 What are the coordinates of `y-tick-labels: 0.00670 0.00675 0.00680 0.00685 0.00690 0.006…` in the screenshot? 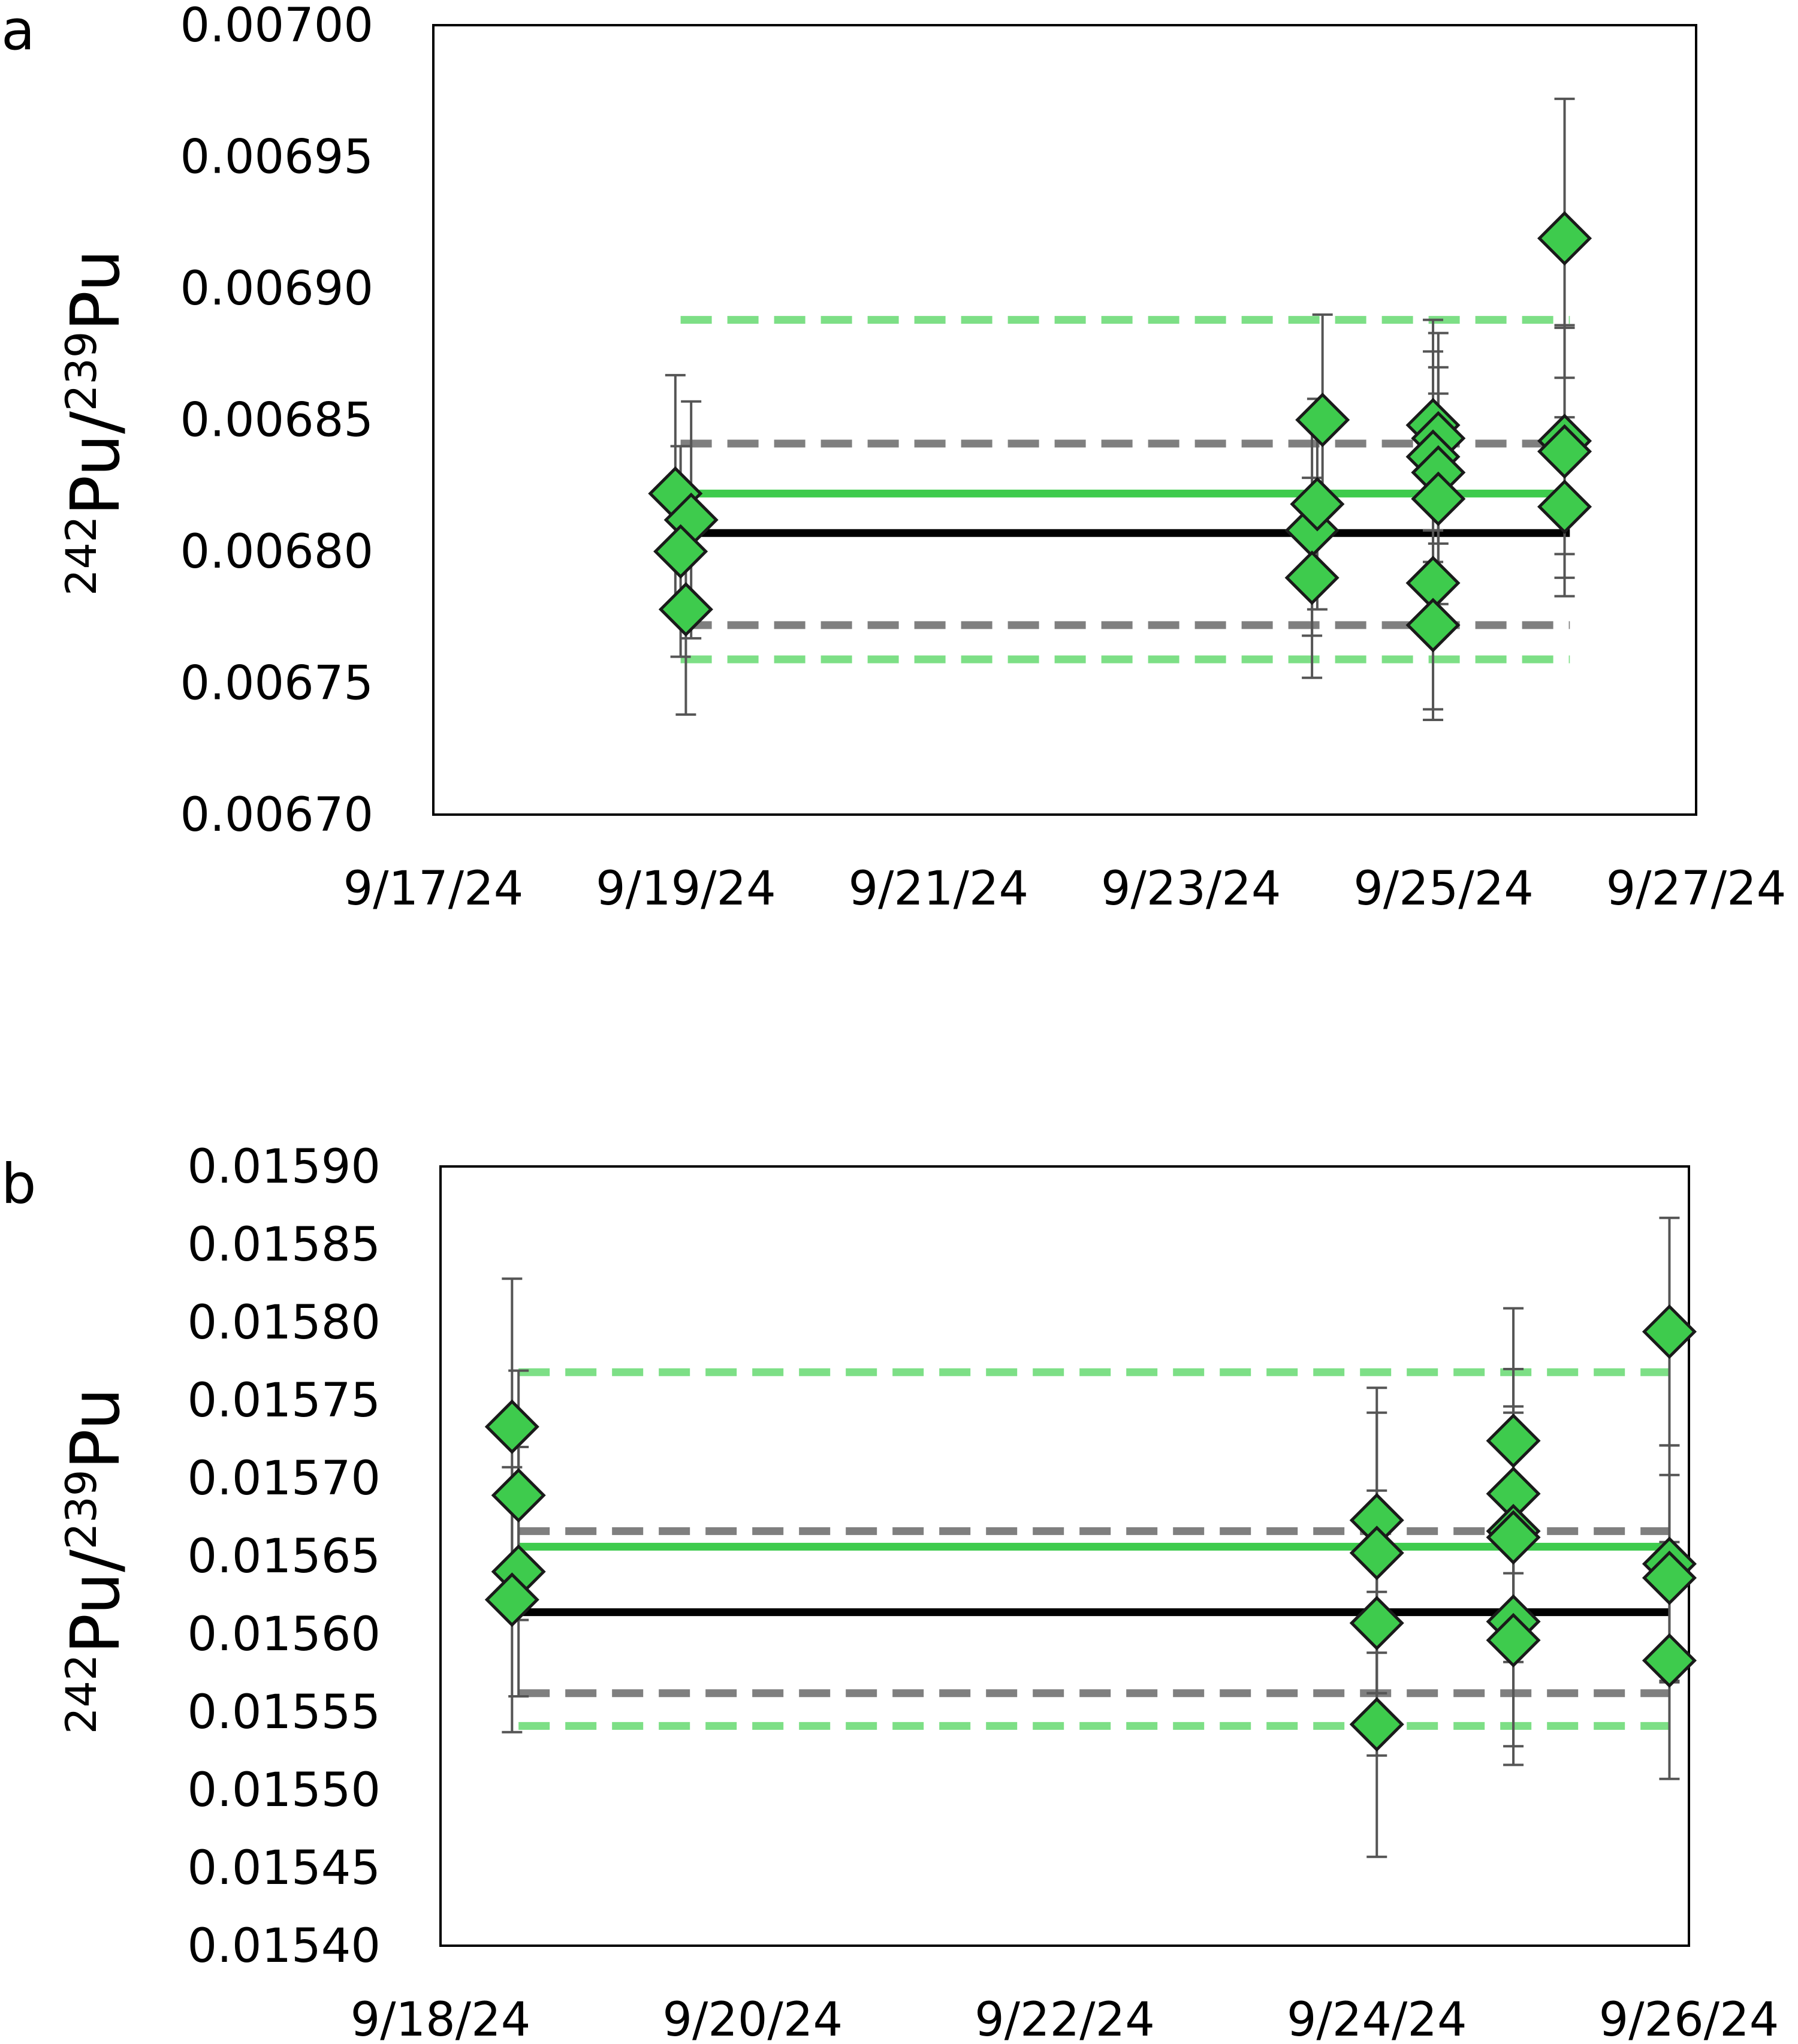 It's located at (276, 421).